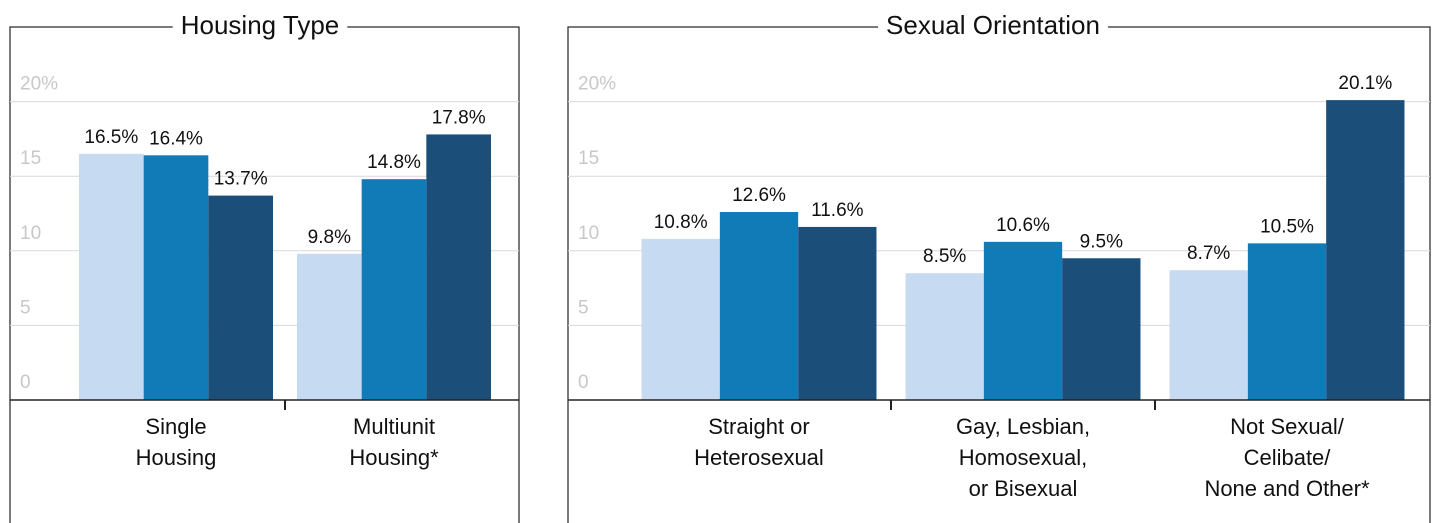 The height and width of the screenshot is (523, 1438). What do you see at coordinates (329, 237) in the screenshot?
I see `value-label: 9.8%` at bounding box center [329, 237].